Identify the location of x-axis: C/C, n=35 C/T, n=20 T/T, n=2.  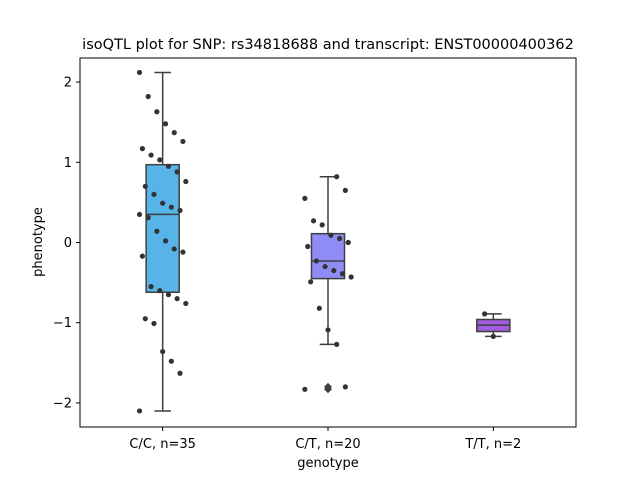
(325, 439).